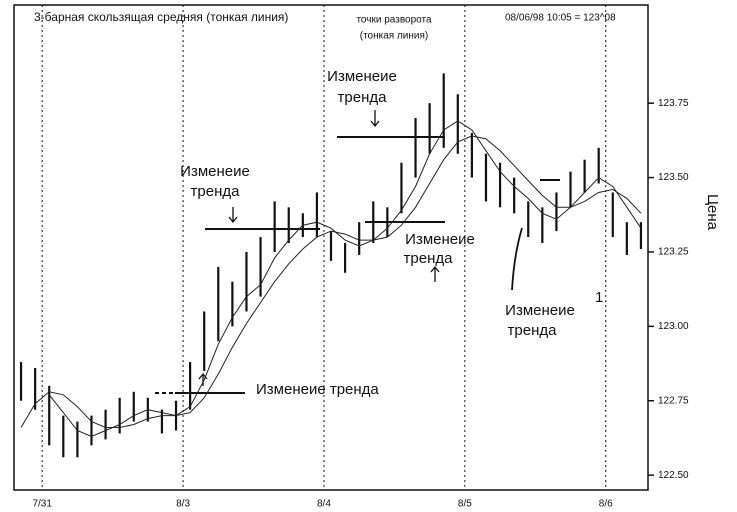 Image resolution: width=737 pixels, height=512 pixels. What do you see at coordinates (673, 475) in the screenshot?
I see `y-tick-label: 122.50` at bounding box center [673, 475].